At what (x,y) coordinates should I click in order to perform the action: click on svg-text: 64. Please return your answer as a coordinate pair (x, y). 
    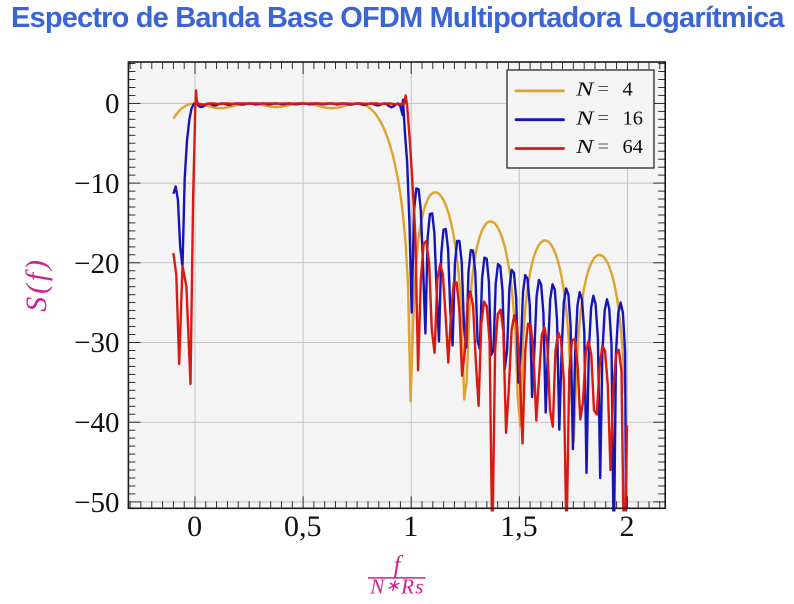
    Looking at the image, I should click on (633, 147).